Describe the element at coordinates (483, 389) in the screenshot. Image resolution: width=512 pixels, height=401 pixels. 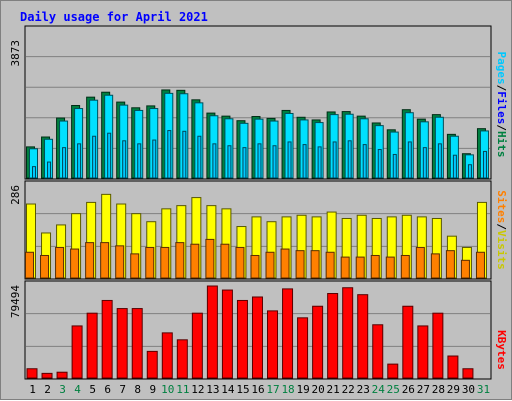
I see `x-axis-day-label: 31` at that location.